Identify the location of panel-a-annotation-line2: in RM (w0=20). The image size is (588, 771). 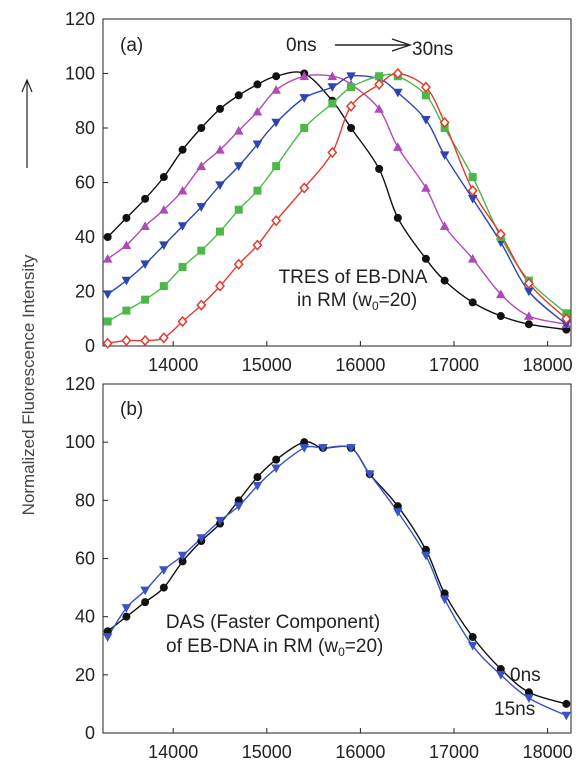
(357, 301).